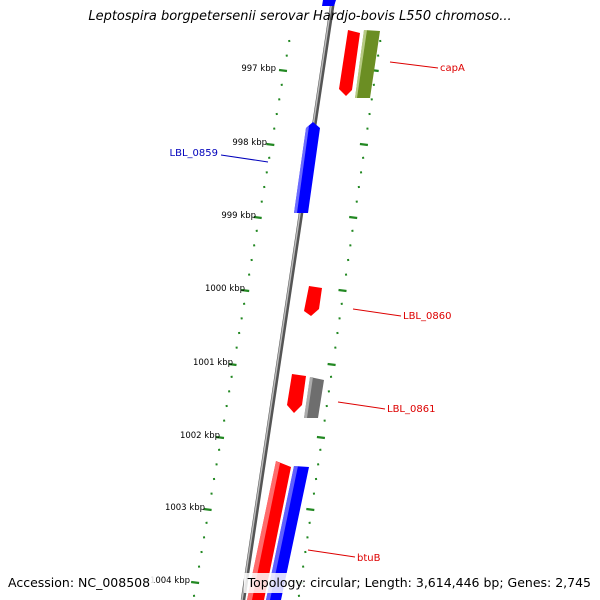 The height and width of the screenshot is (600, 600). What do you see at coordinates (452, 68) in the screenshot?
I see `gene-label-capA: capA` at bounding box center [452, 68].